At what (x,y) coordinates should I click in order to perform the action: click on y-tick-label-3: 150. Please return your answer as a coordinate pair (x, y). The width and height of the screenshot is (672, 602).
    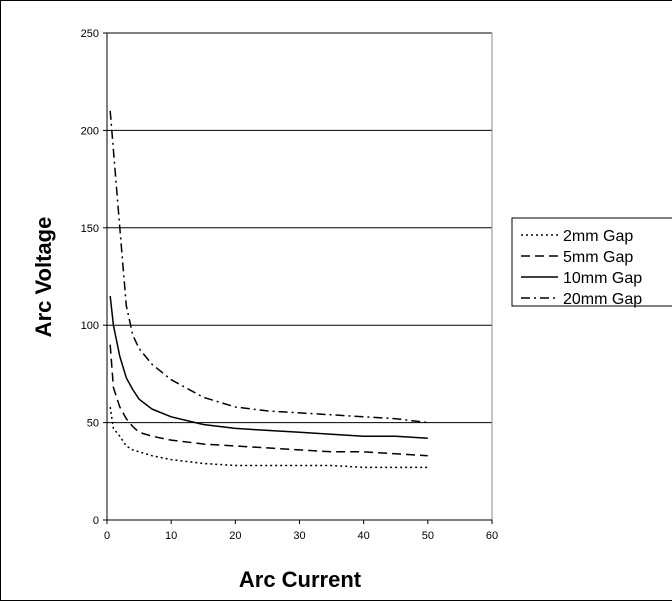
    Looking at the image, I should click on (90, 229).